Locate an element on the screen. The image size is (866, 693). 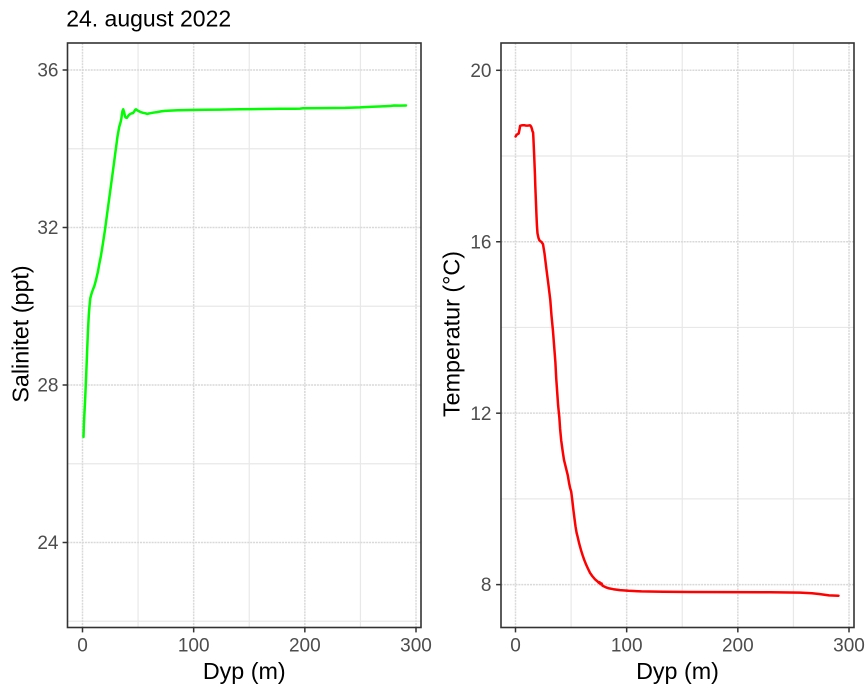
svg-text: 28 is located at coordinates (47, 386).